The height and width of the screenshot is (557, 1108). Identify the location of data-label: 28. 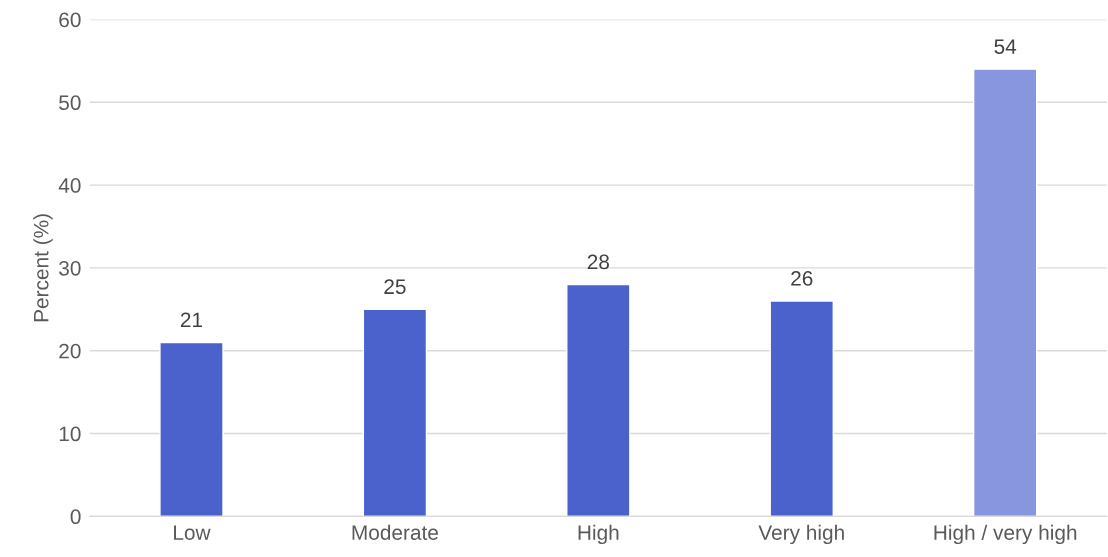
(598, 262).